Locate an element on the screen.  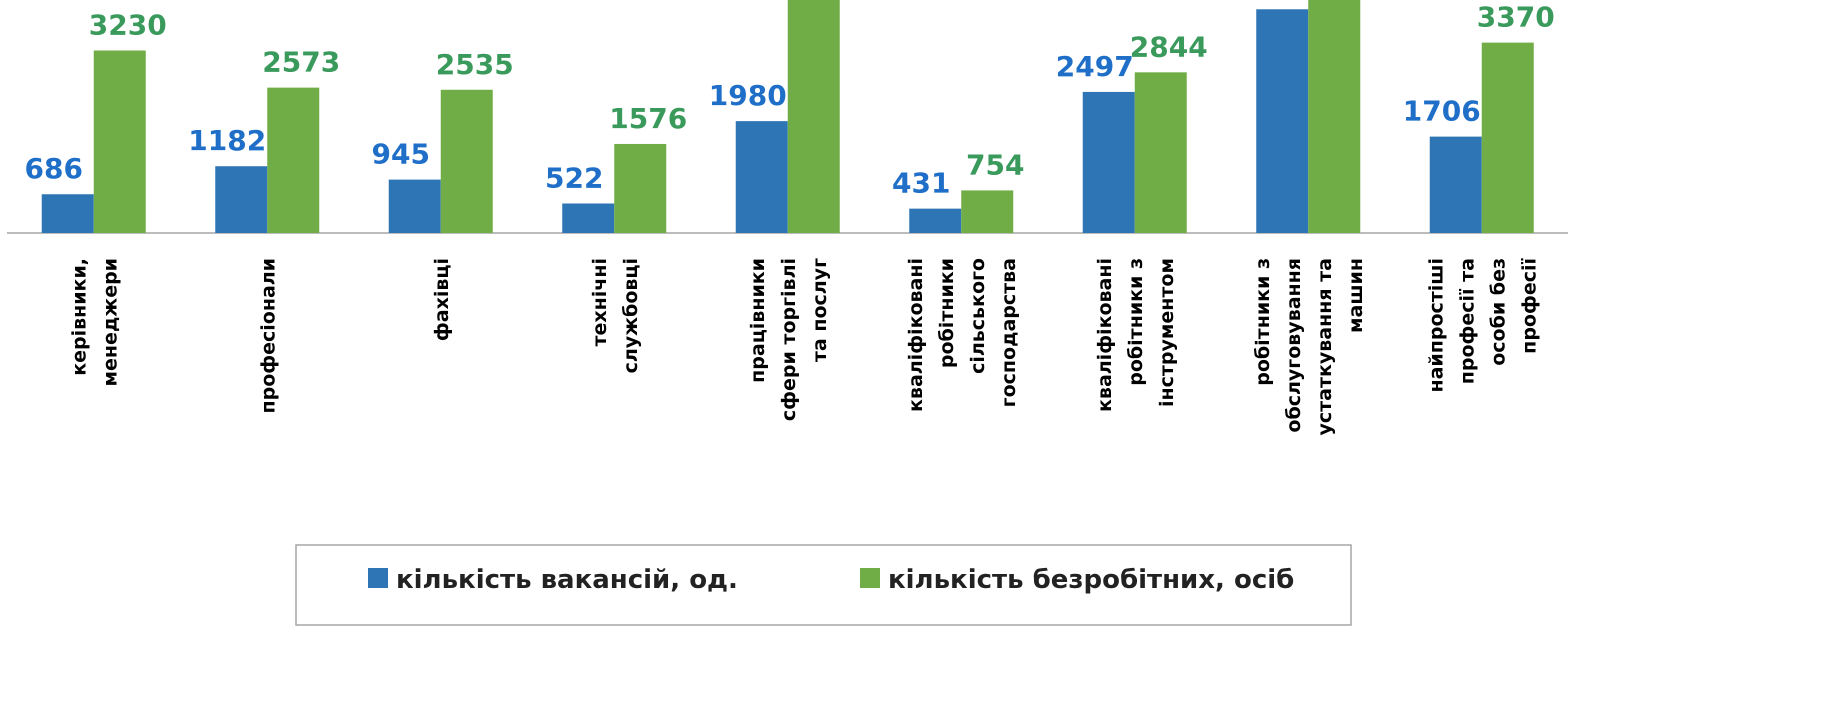
value-label: 522 is located at coordinates (574, 178).